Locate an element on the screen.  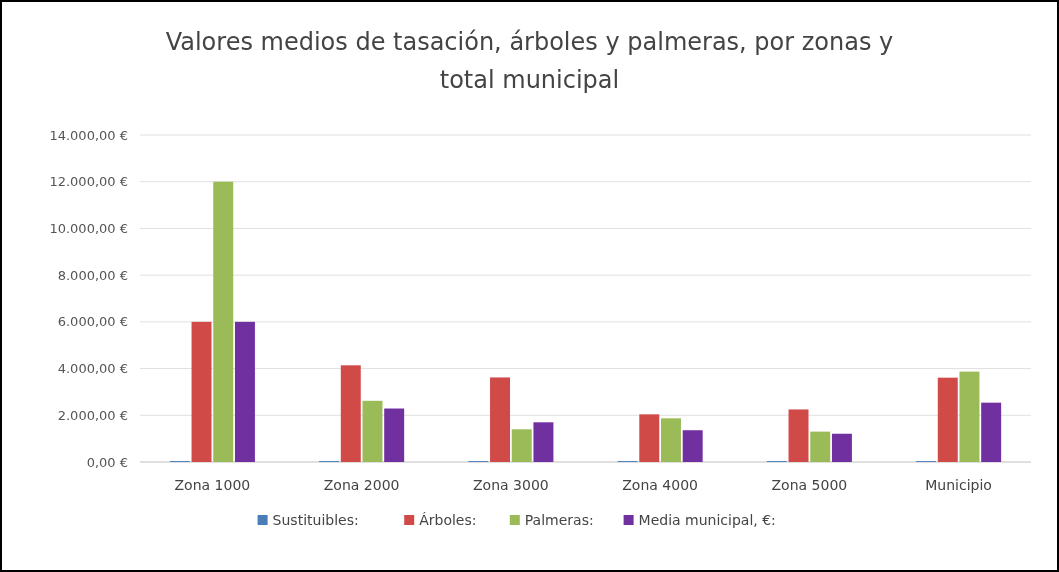
y-tick-label: 8.000,00 € is located at coordinates (92, 275).